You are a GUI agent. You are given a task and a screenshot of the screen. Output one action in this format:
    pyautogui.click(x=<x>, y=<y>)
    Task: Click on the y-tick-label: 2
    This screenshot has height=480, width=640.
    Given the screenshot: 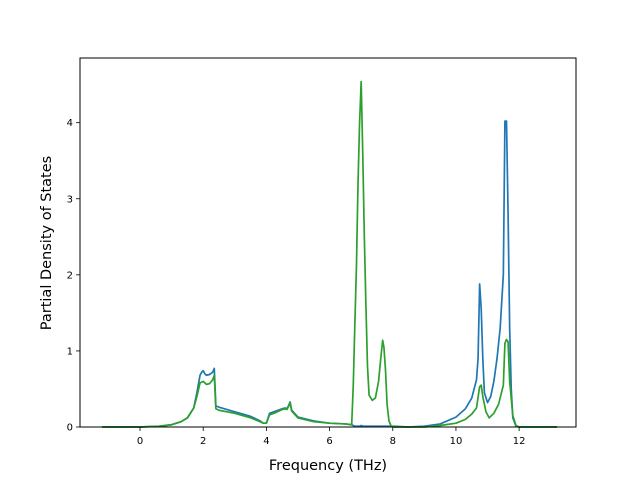 What is the action you would take?
    pyautogui.click(x=70, y=275)
    